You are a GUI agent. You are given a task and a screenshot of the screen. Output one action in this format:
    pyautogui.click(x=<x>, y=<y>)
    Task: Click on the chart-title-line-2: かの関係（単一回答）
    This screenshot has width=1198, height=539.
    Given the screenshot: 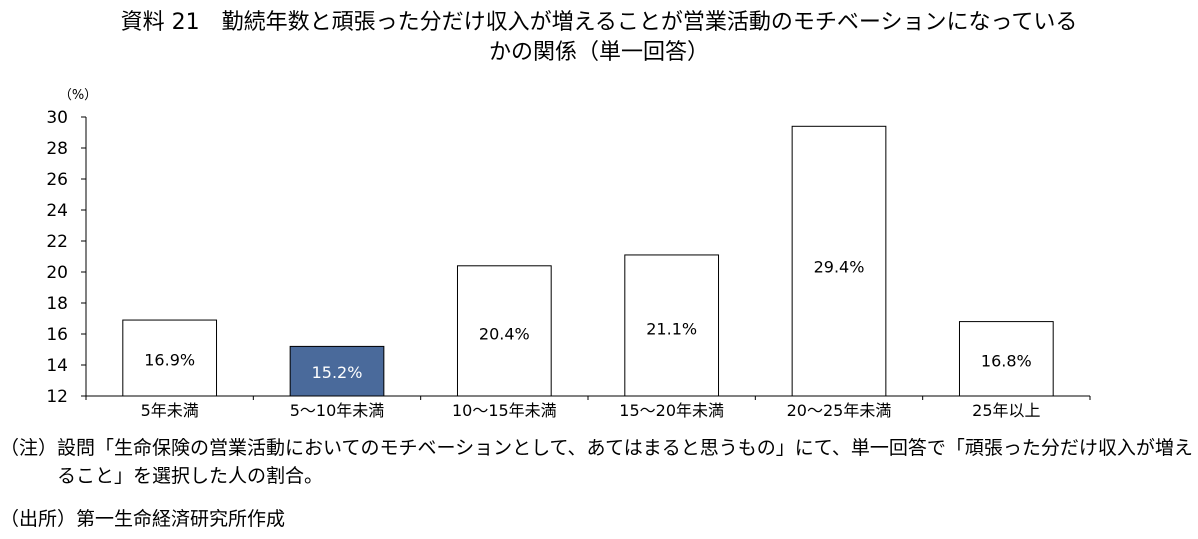 What is the action you would take?
    pyautogui.click(x=598, y=52)
    